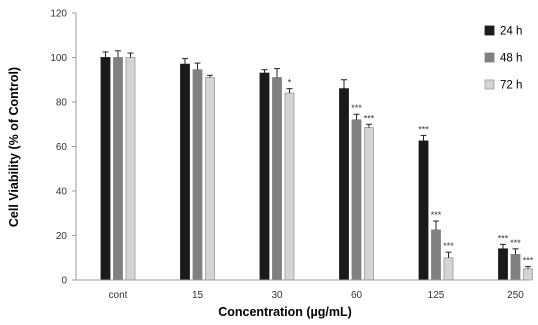 This screenshot has width=538, height=325. What do you see at coordinates (317, 295) in the screenshot?
I see `x-axis-ticks: cont 15 30 60 125 250` at bounding box center [317, 295].